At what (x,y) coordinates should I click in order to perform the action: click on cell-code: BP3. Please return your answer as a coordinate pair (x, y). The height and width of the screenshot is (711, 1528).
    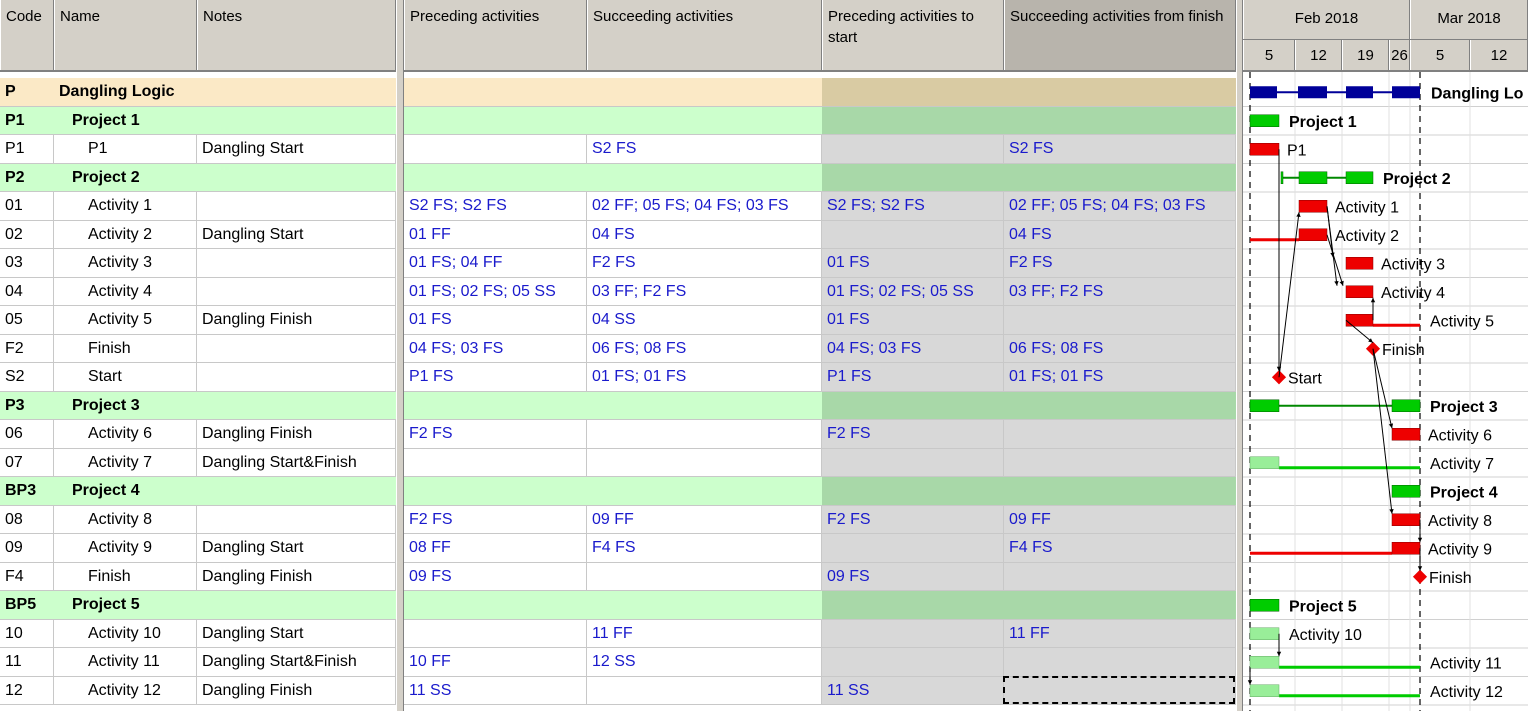
    Looking at the image, I should click on (21, 490).